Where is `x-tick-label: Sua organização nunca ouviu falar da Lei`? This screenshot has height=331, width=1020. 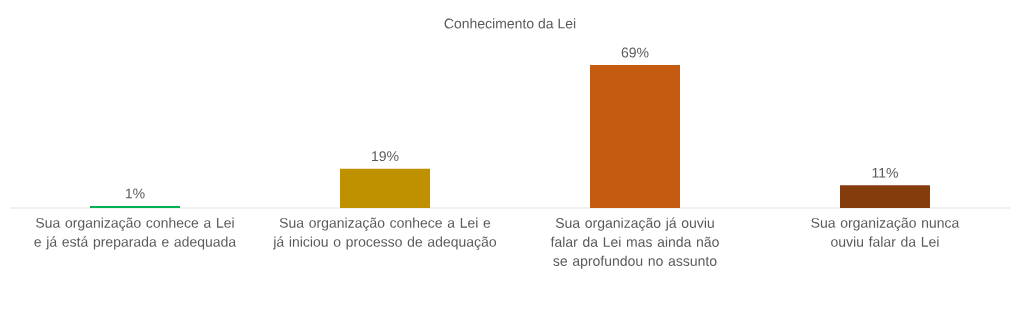
x-tick-label: Sua organização nunca ouviu falar da Lei is located at coordinates (885, 232).